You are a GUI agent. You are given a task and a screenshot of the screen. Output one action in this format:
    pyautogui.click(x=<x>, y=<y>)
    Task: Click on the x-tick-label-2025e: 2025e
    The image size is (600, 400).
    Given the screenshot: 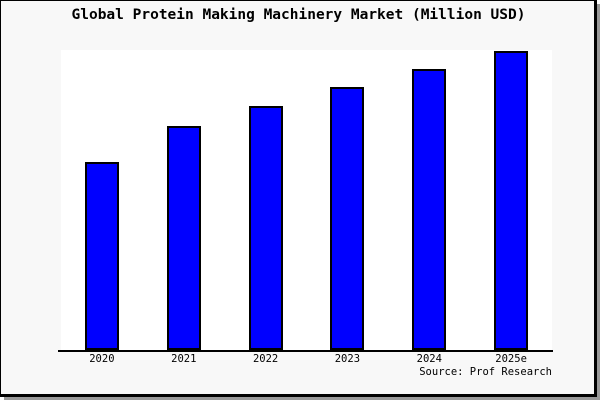 What is the action you would take?
    pyautogui.click(x=511, y=359)
    